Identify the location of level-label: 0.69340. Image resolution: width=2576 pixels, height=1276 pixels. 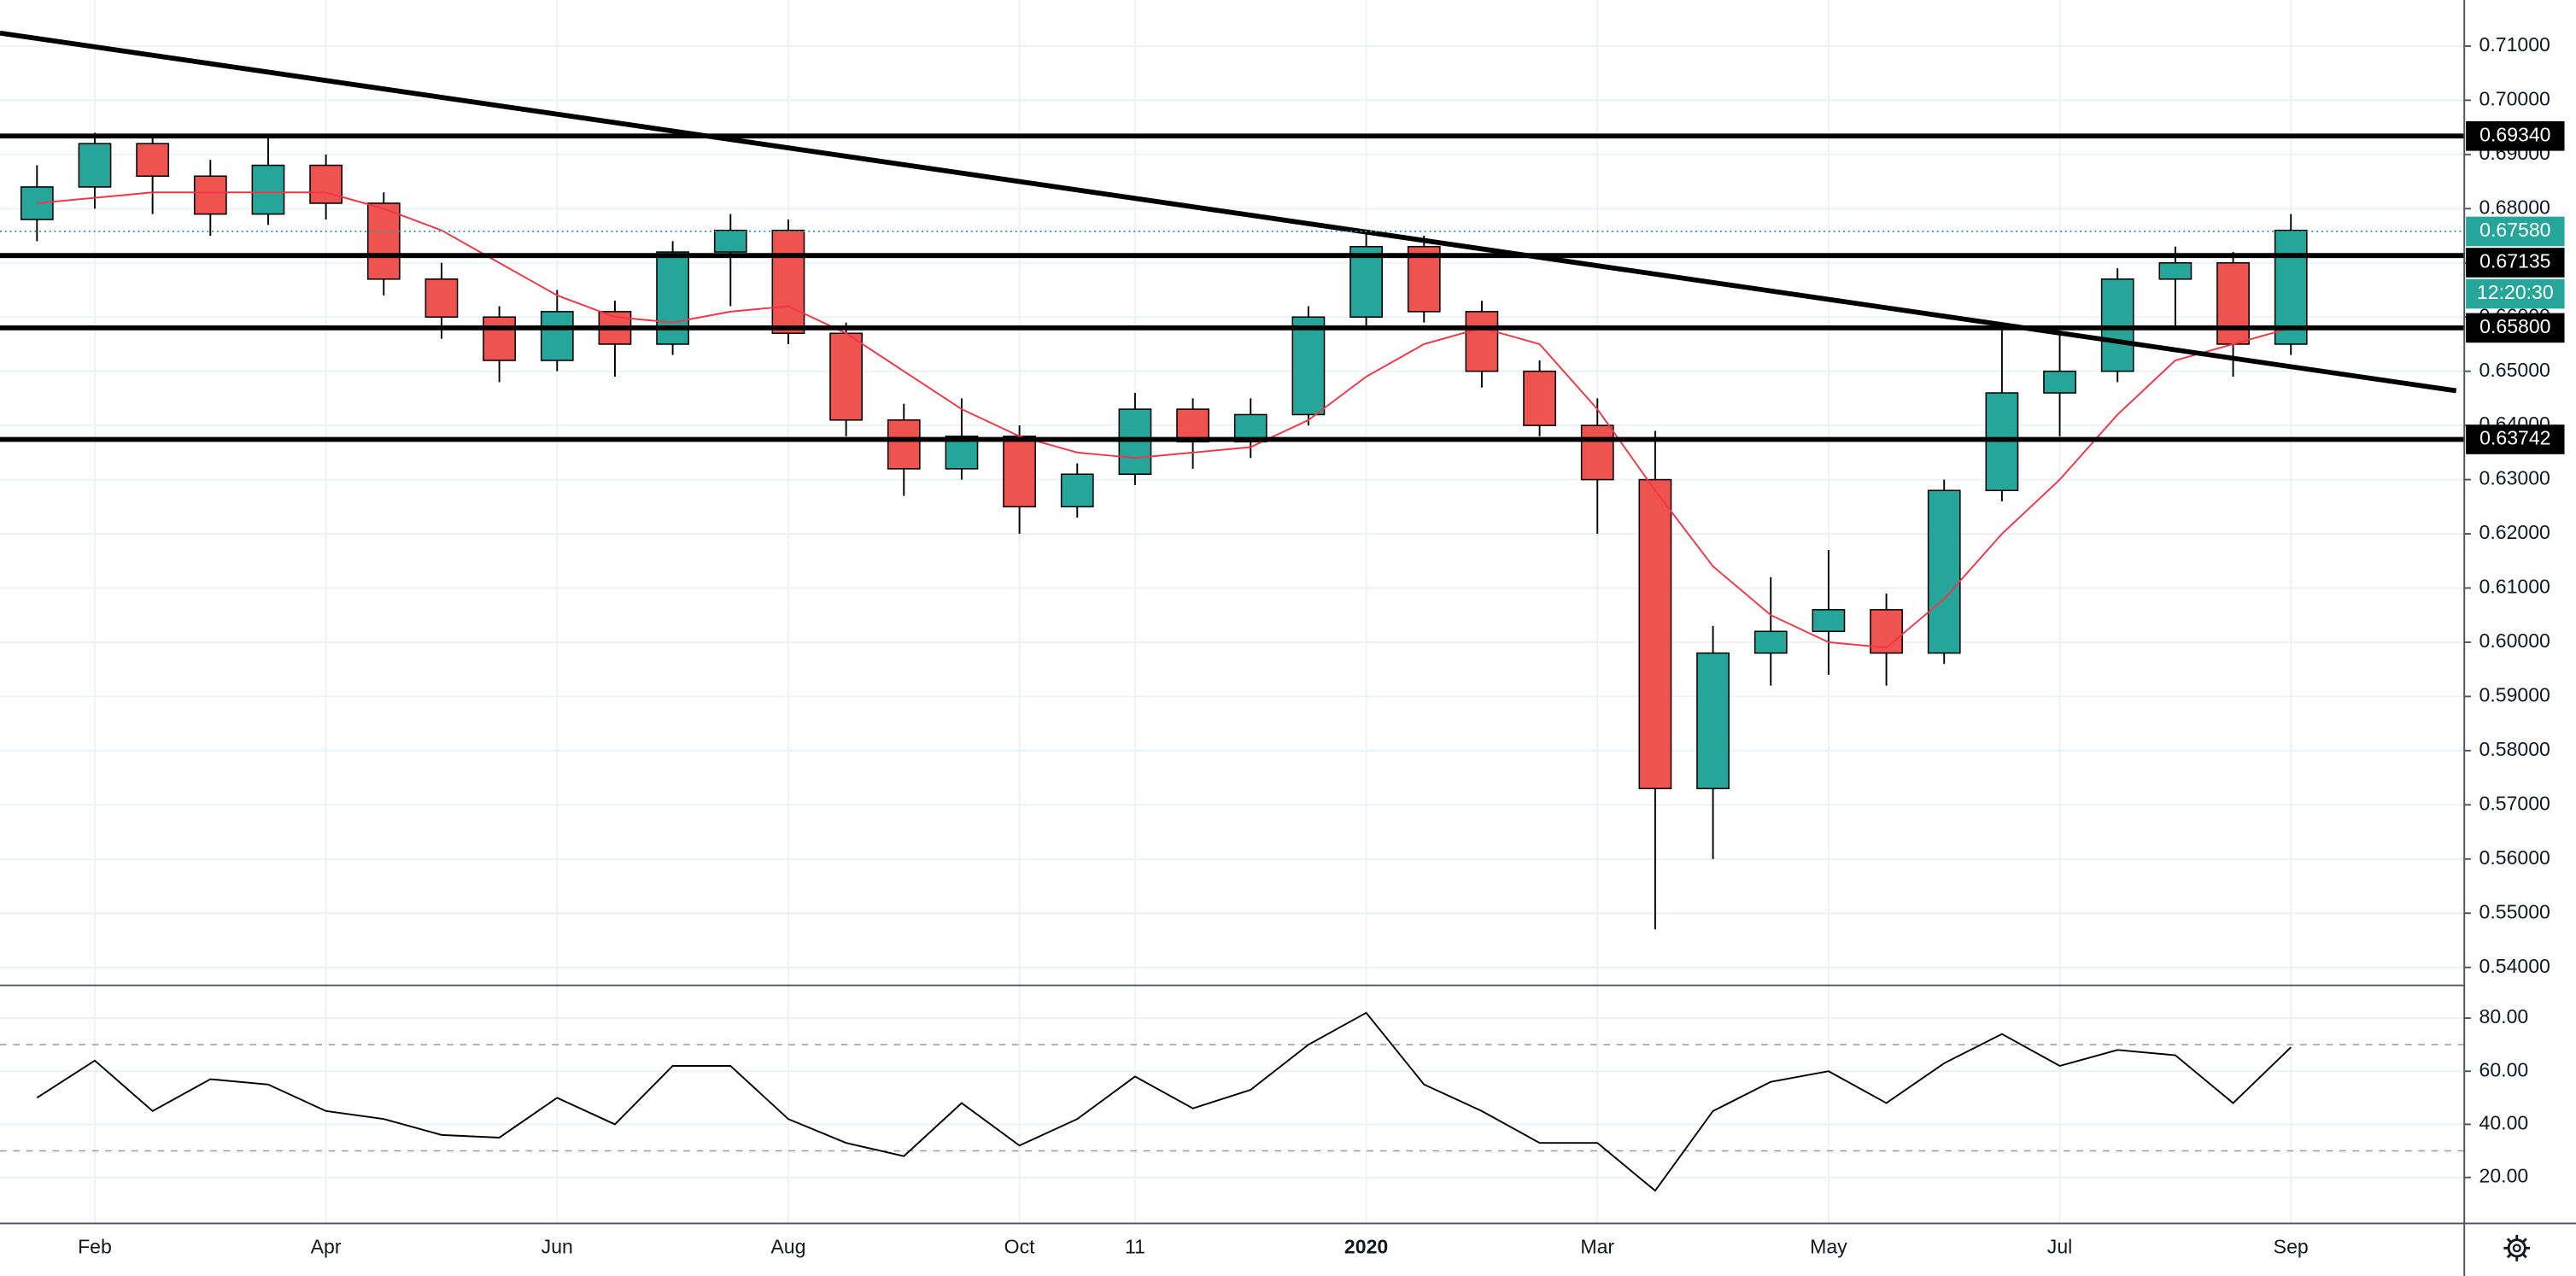
(2514, 134).